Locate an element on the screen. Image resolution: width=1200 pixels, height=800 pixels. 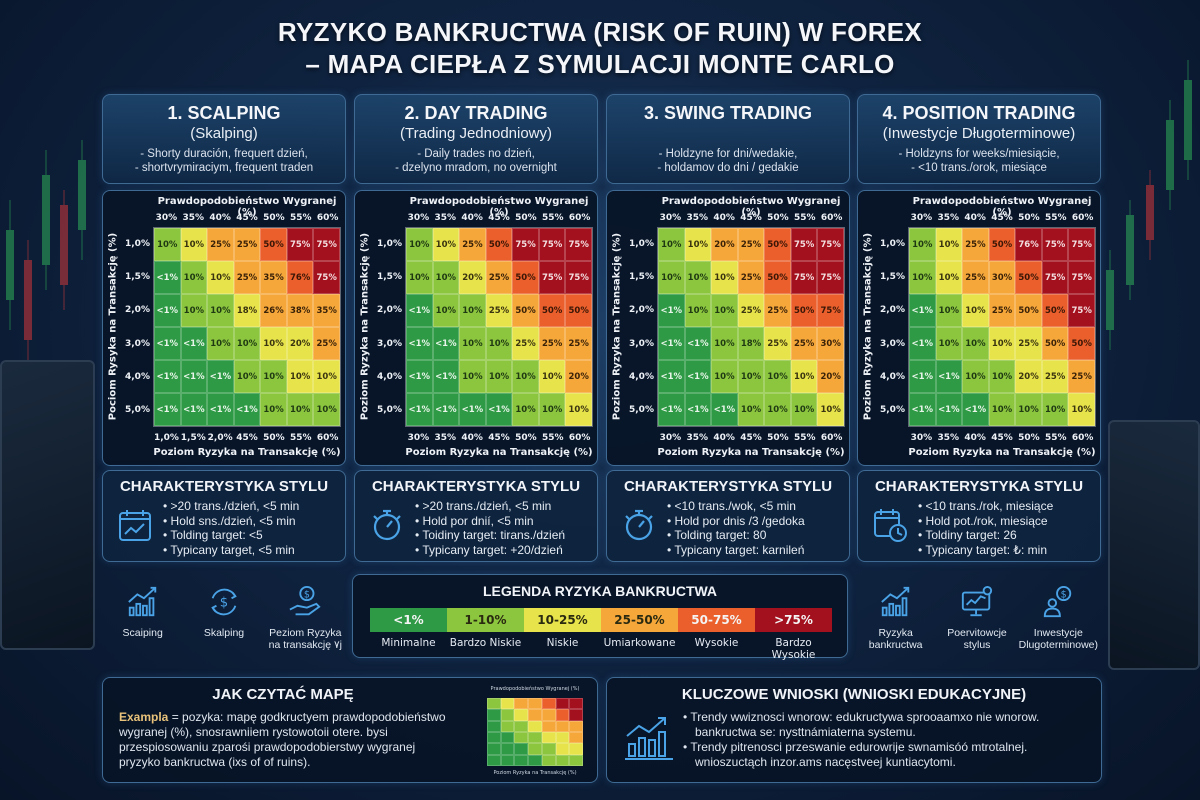
heatmap-bottom-ticks: 30% 35% 40% 45% 50% 55% 60% is located at coordinates (751, 438).